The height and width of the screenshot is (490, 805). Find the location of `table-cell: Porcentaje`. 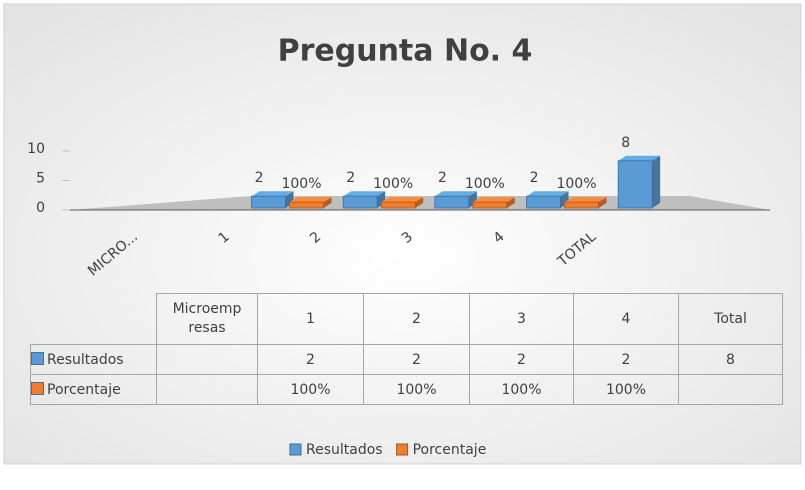

table-cell: Porcentaje is located at coordinates (93, 389).